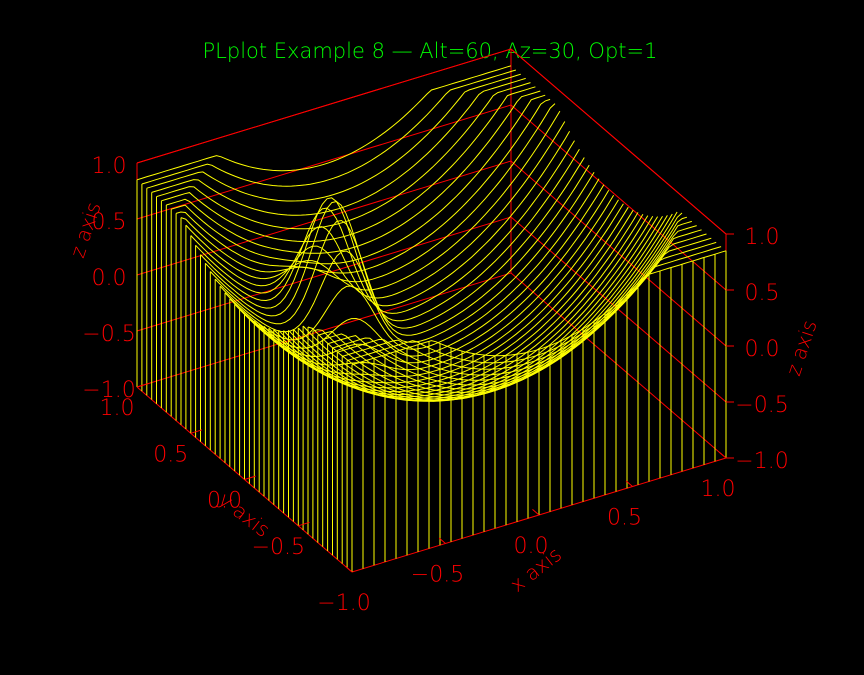 This screenshot has width=864, height=675. Describe the element at coordinates (109, 222) in the screenshot. I see `z-left-tick-label-1: 0.5` at that location.